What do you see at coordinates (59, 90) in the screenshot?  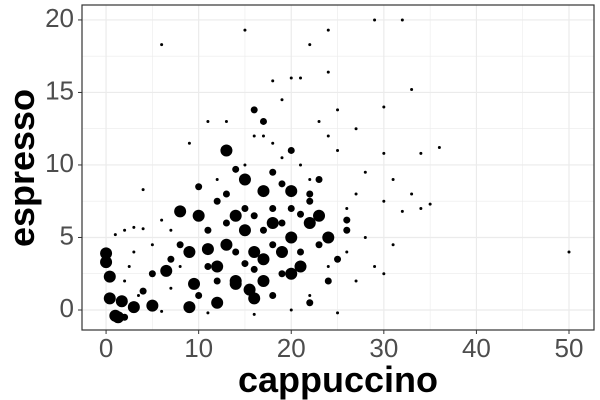 I see `y-tick-label: 15` at bounding box center [59, 90].